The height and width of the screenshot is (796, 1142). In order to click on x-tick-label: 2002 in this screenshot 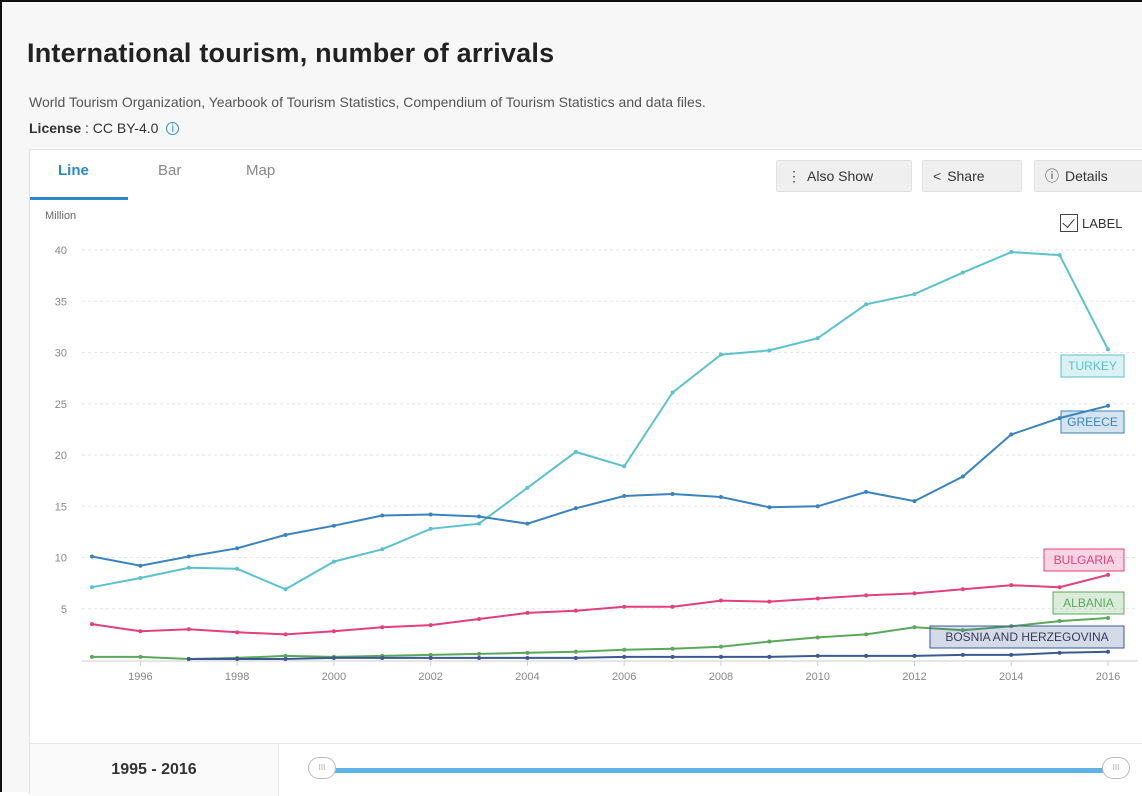, I will do `click(430, 677)`.